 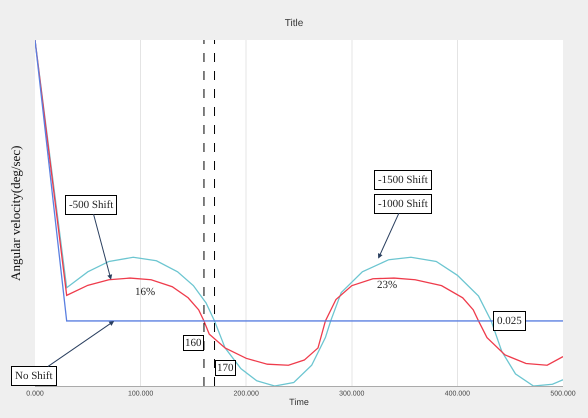 What do you see at coordinates (403, 204) in the screenshot?
I see `annotation: -1000 Shift` at bounding box center [403, 204].